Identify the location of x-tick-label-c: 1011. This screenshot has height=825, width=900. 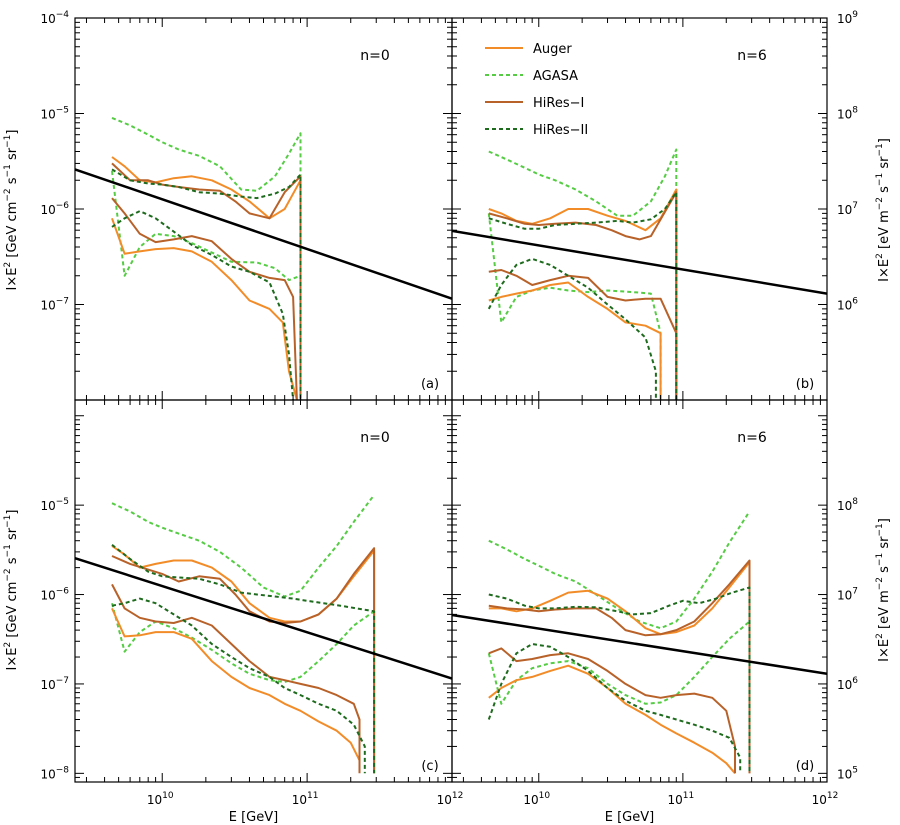
(305, 799).